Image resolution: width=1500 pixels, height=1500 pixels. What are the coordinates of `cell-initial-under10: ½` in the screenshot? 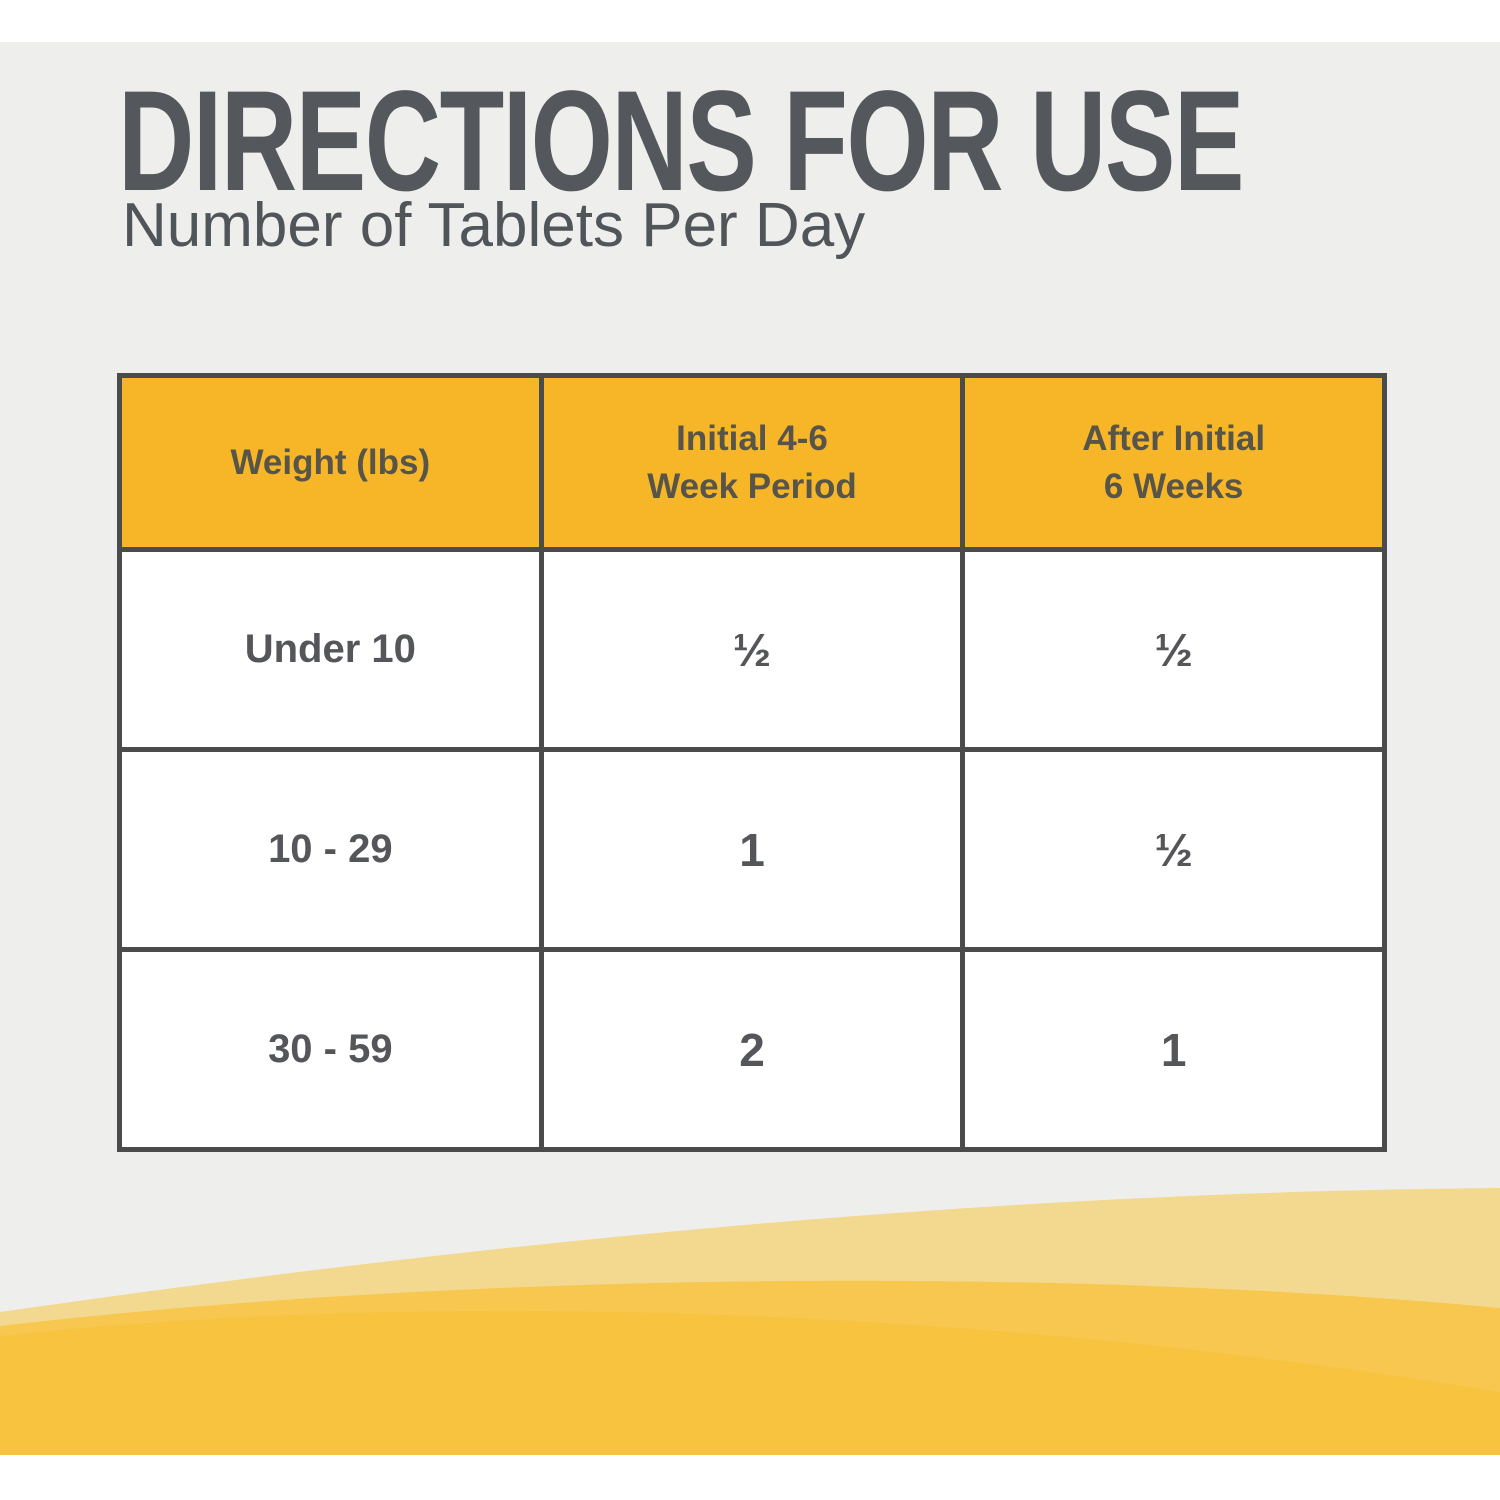 It's located at (752, 649).